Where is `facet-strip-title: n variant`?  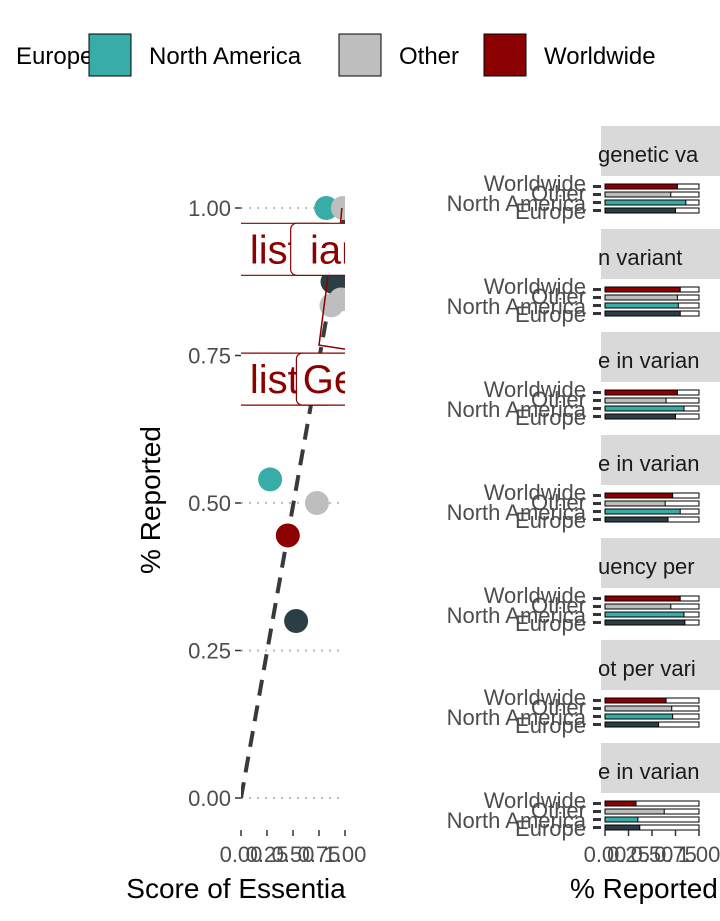 facet-strip-title: n variant is located at coordinates (640, 257).